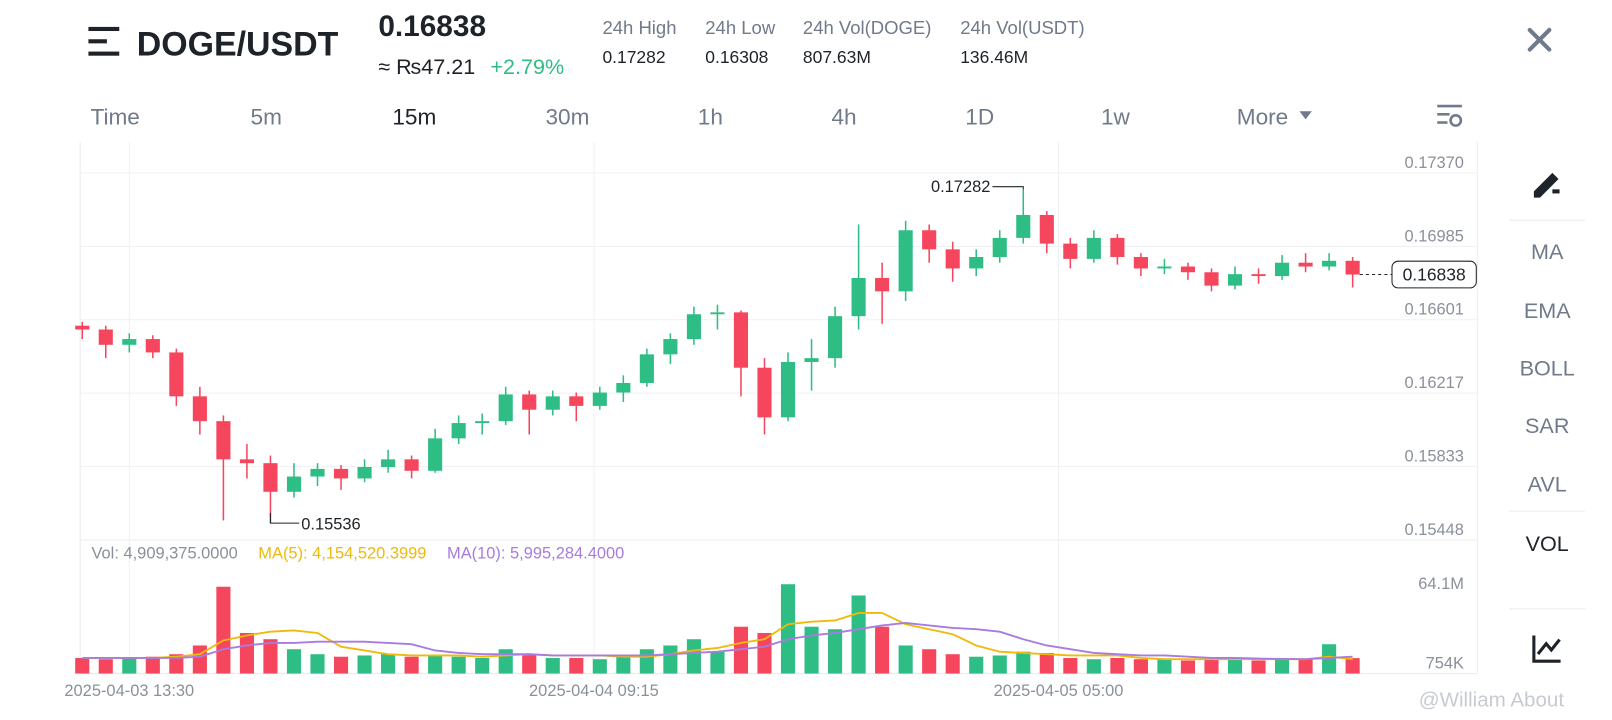  Describe the element at coordinates (1547, 310) in the screenshot. I see `indicator: EMA` at that location.